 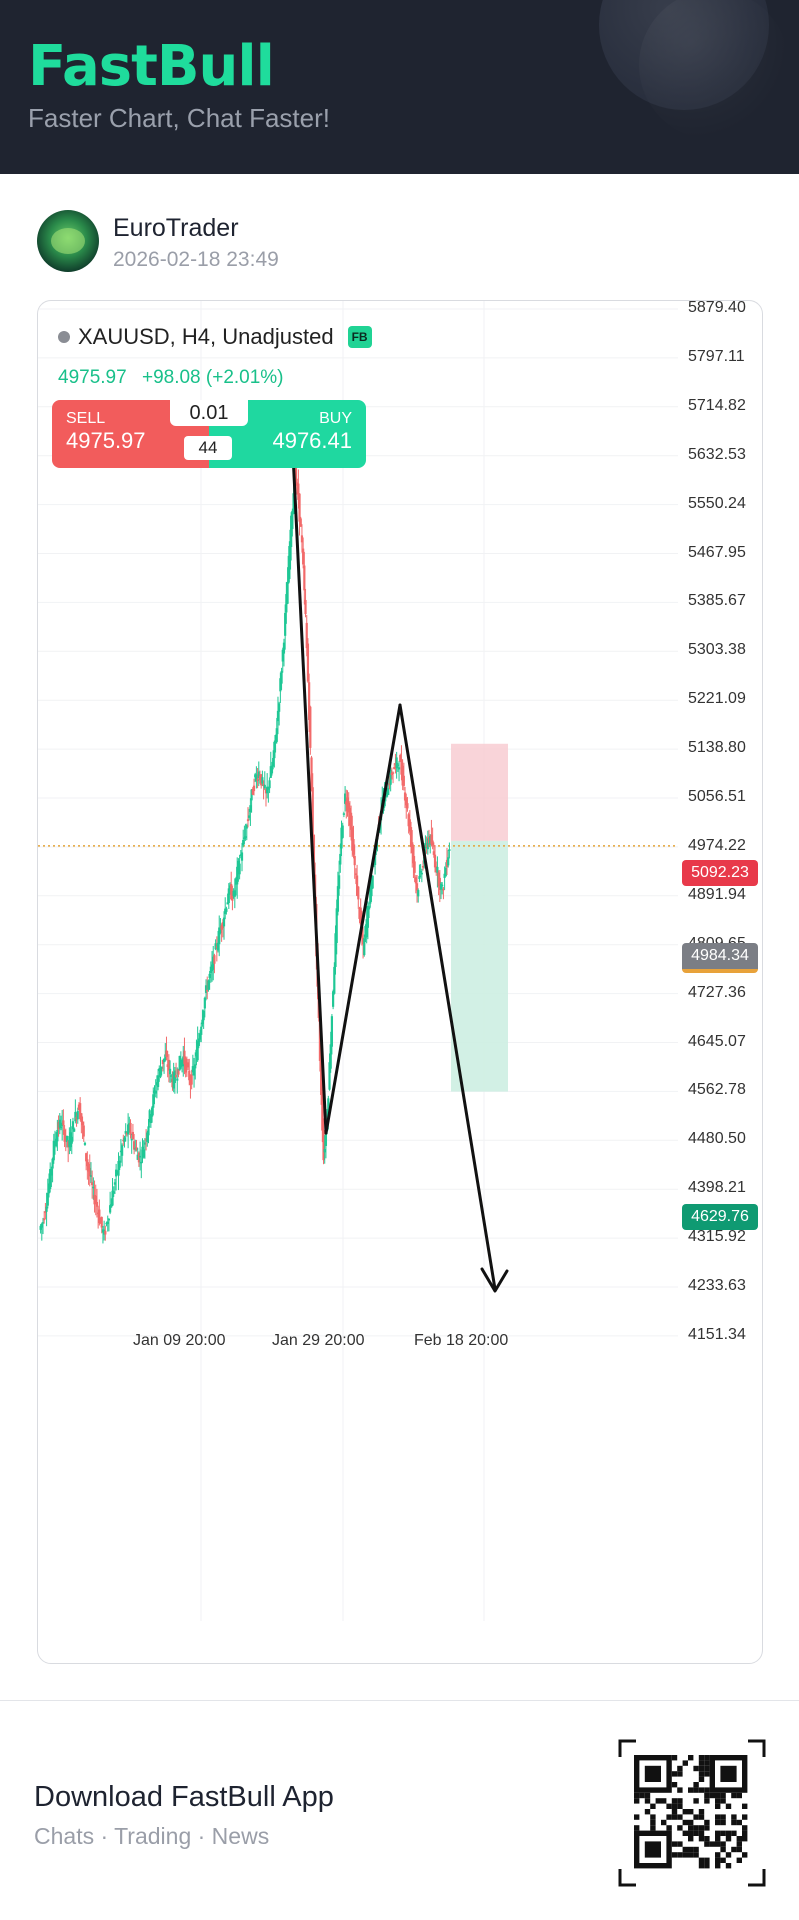 I want to click on download-title: Download FastBull App, so click(x=184, y=1797).